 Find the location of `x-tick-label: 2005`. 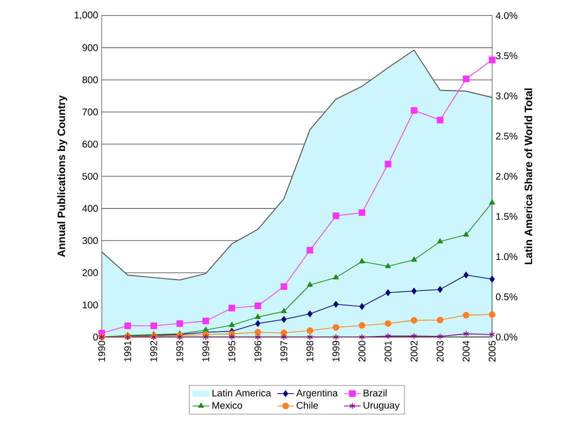

x-tick-label: 2005 is located at coordinates (492, 351).